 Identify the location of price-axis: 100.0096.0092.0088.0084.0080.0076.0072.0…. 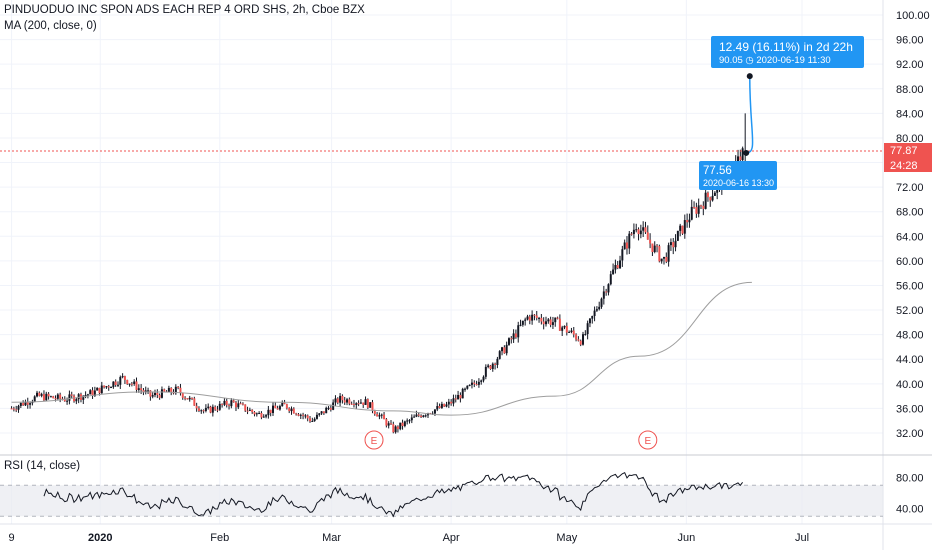
(913, 225).